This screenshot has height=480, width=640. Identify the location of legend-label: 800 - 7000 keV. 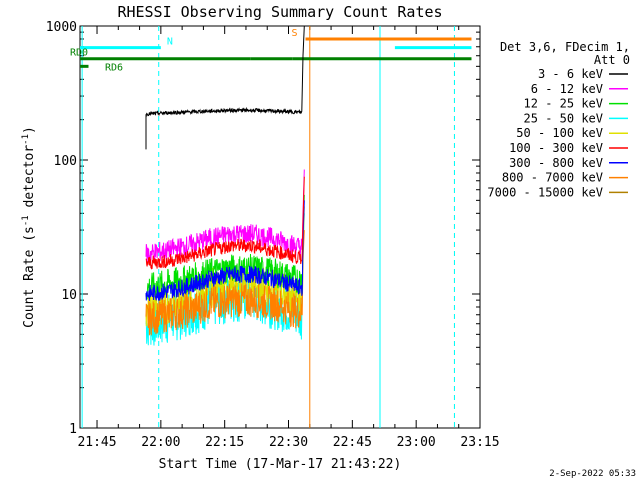
(552, 178).